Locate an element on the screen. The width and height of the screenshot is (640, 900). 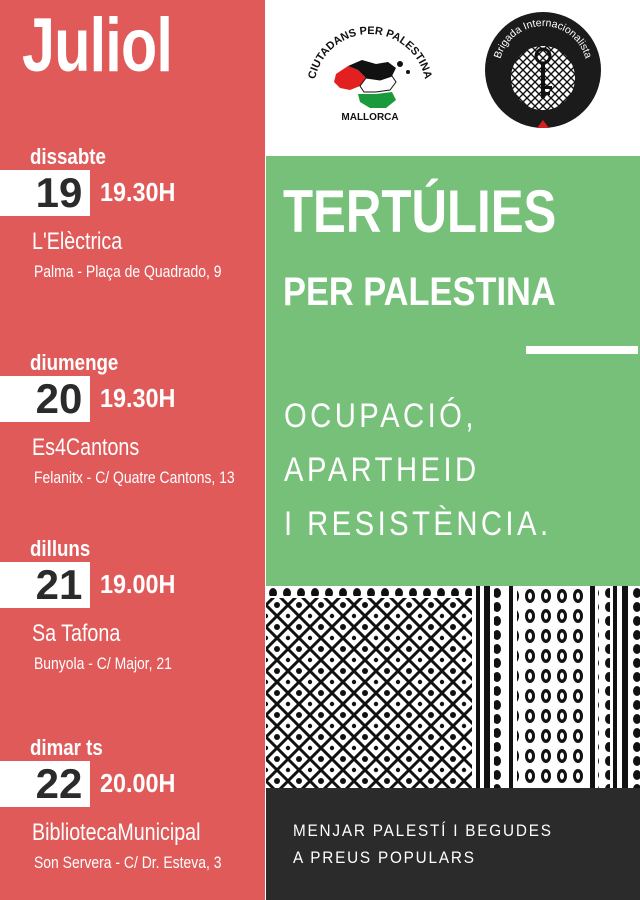
event-venue: Es4Cantons is located at coordinates (86, 447).